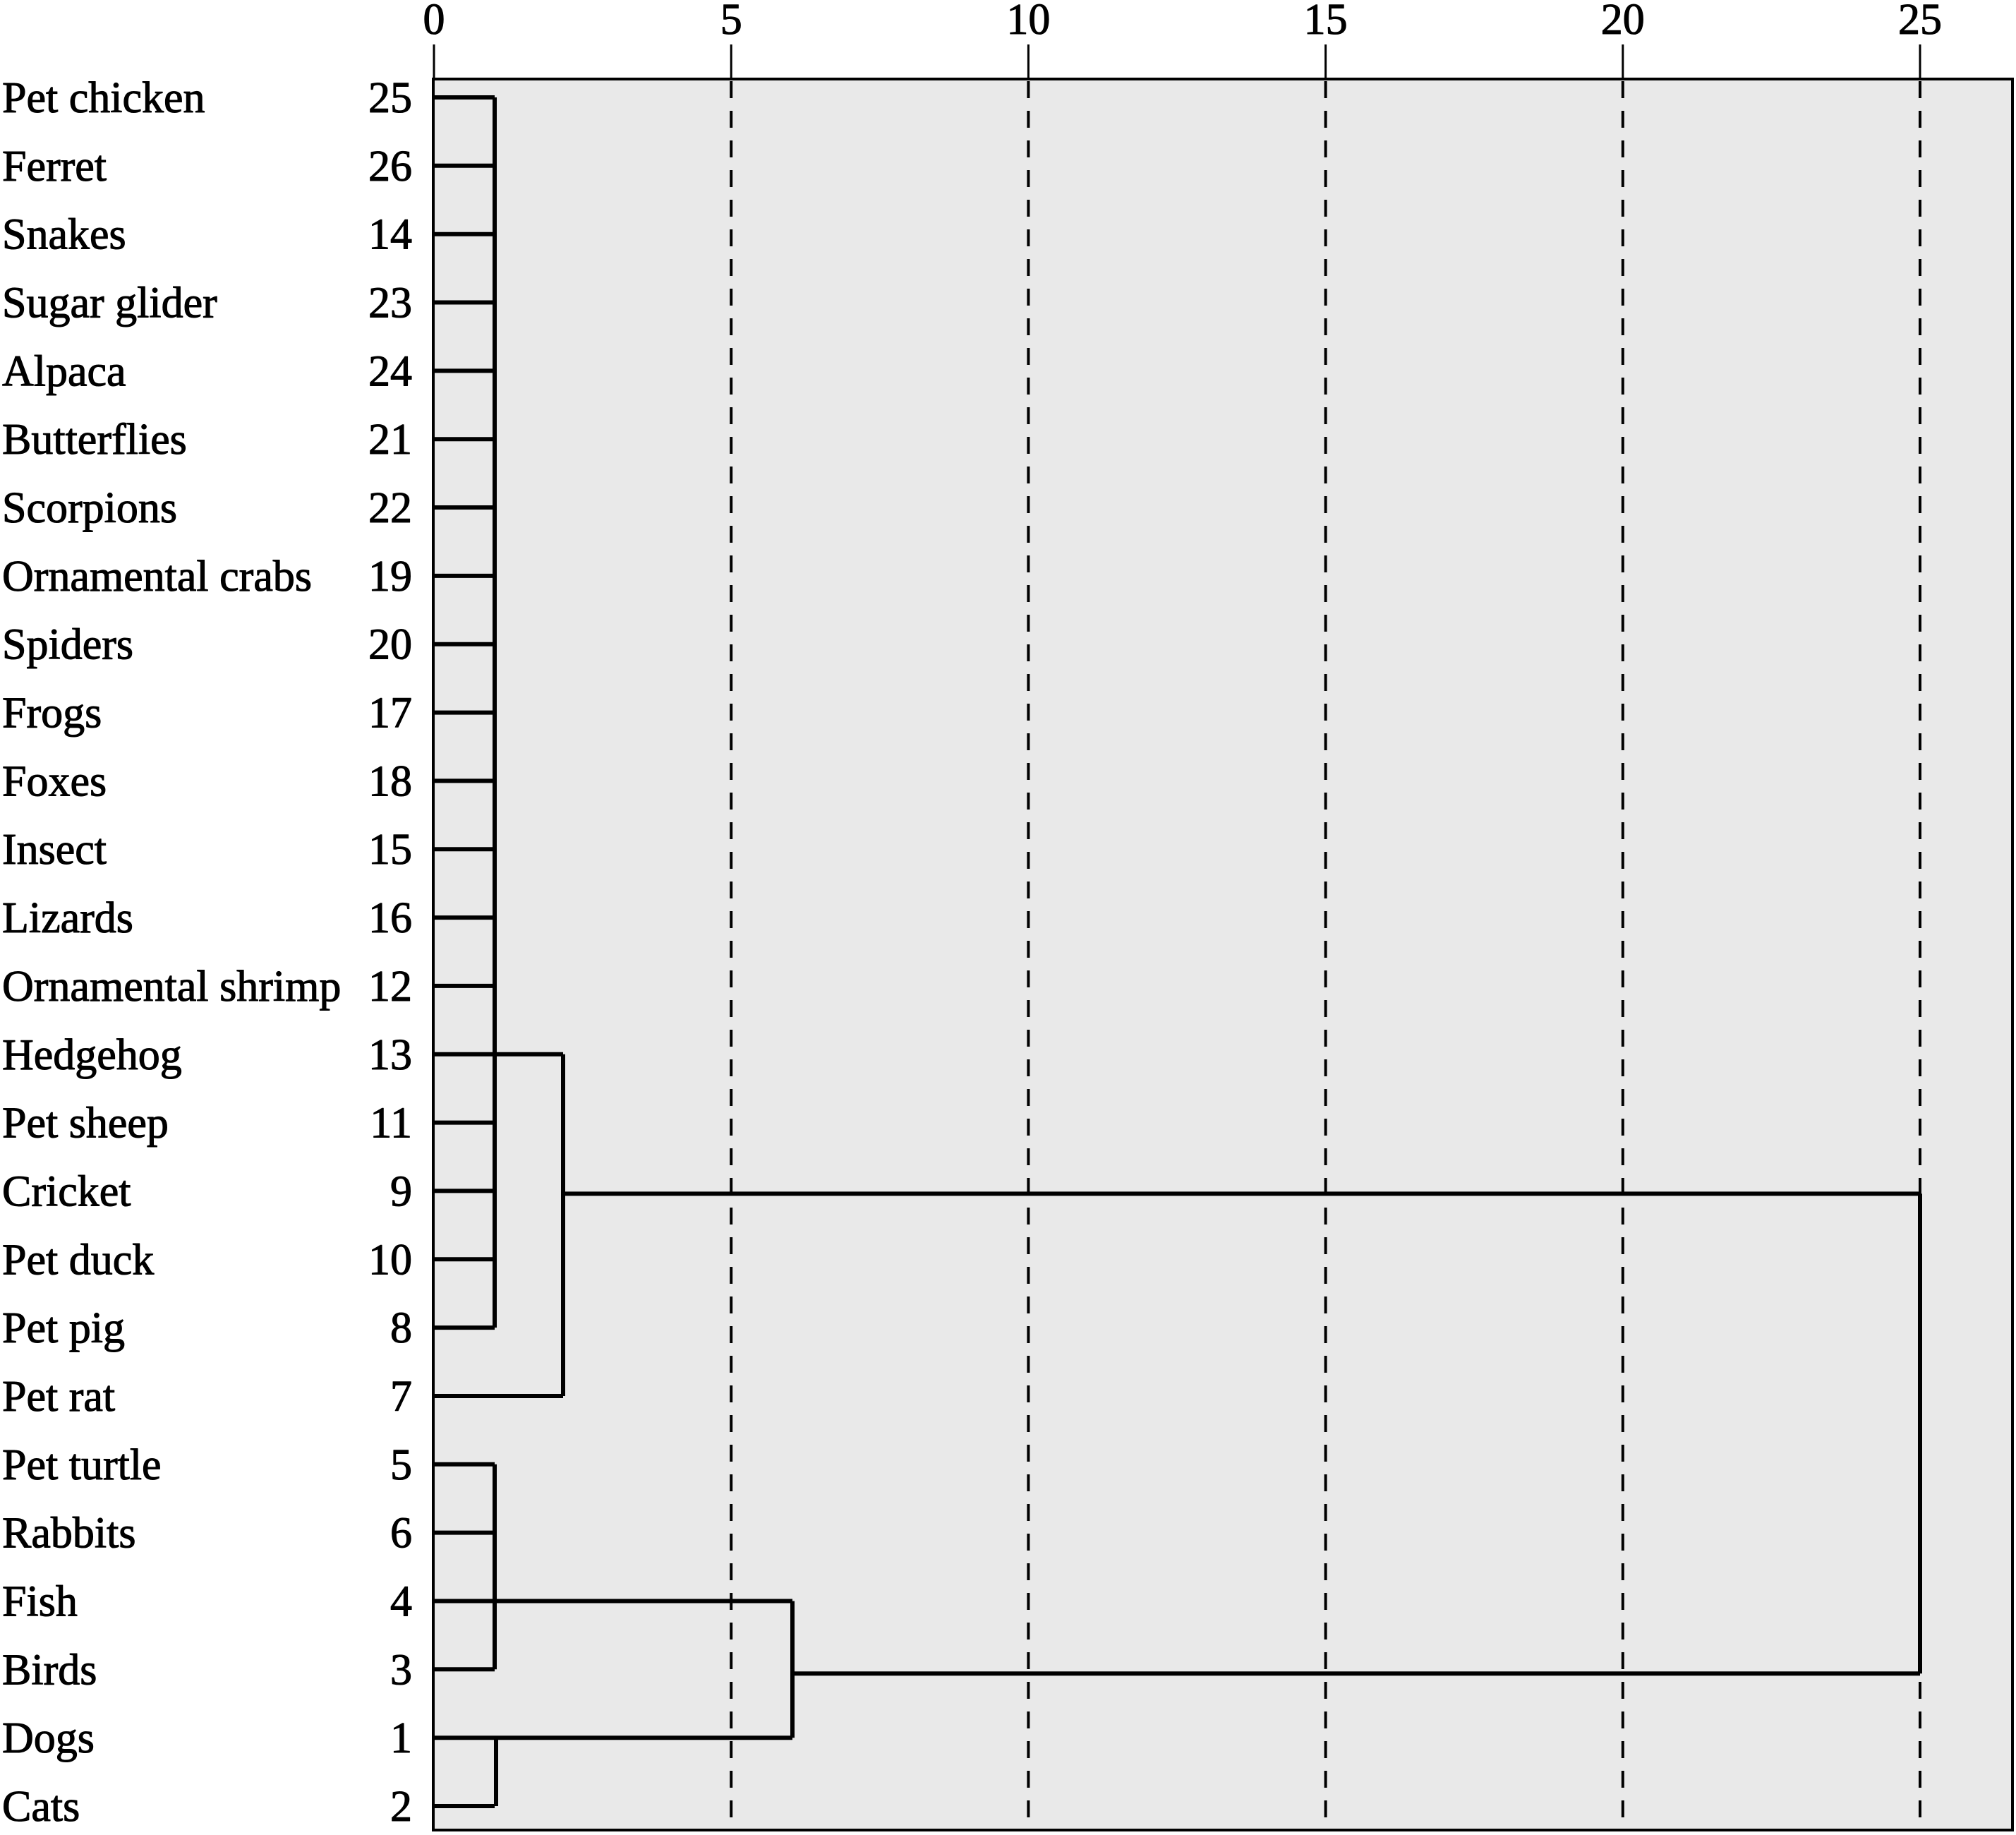 Image resolution: width=2016 pixels, height=1835 pixels. What do you see at coordinates (401, 1191) in the screenshot?
I see `svg-text: 9` at bounding box center [401, 1191].